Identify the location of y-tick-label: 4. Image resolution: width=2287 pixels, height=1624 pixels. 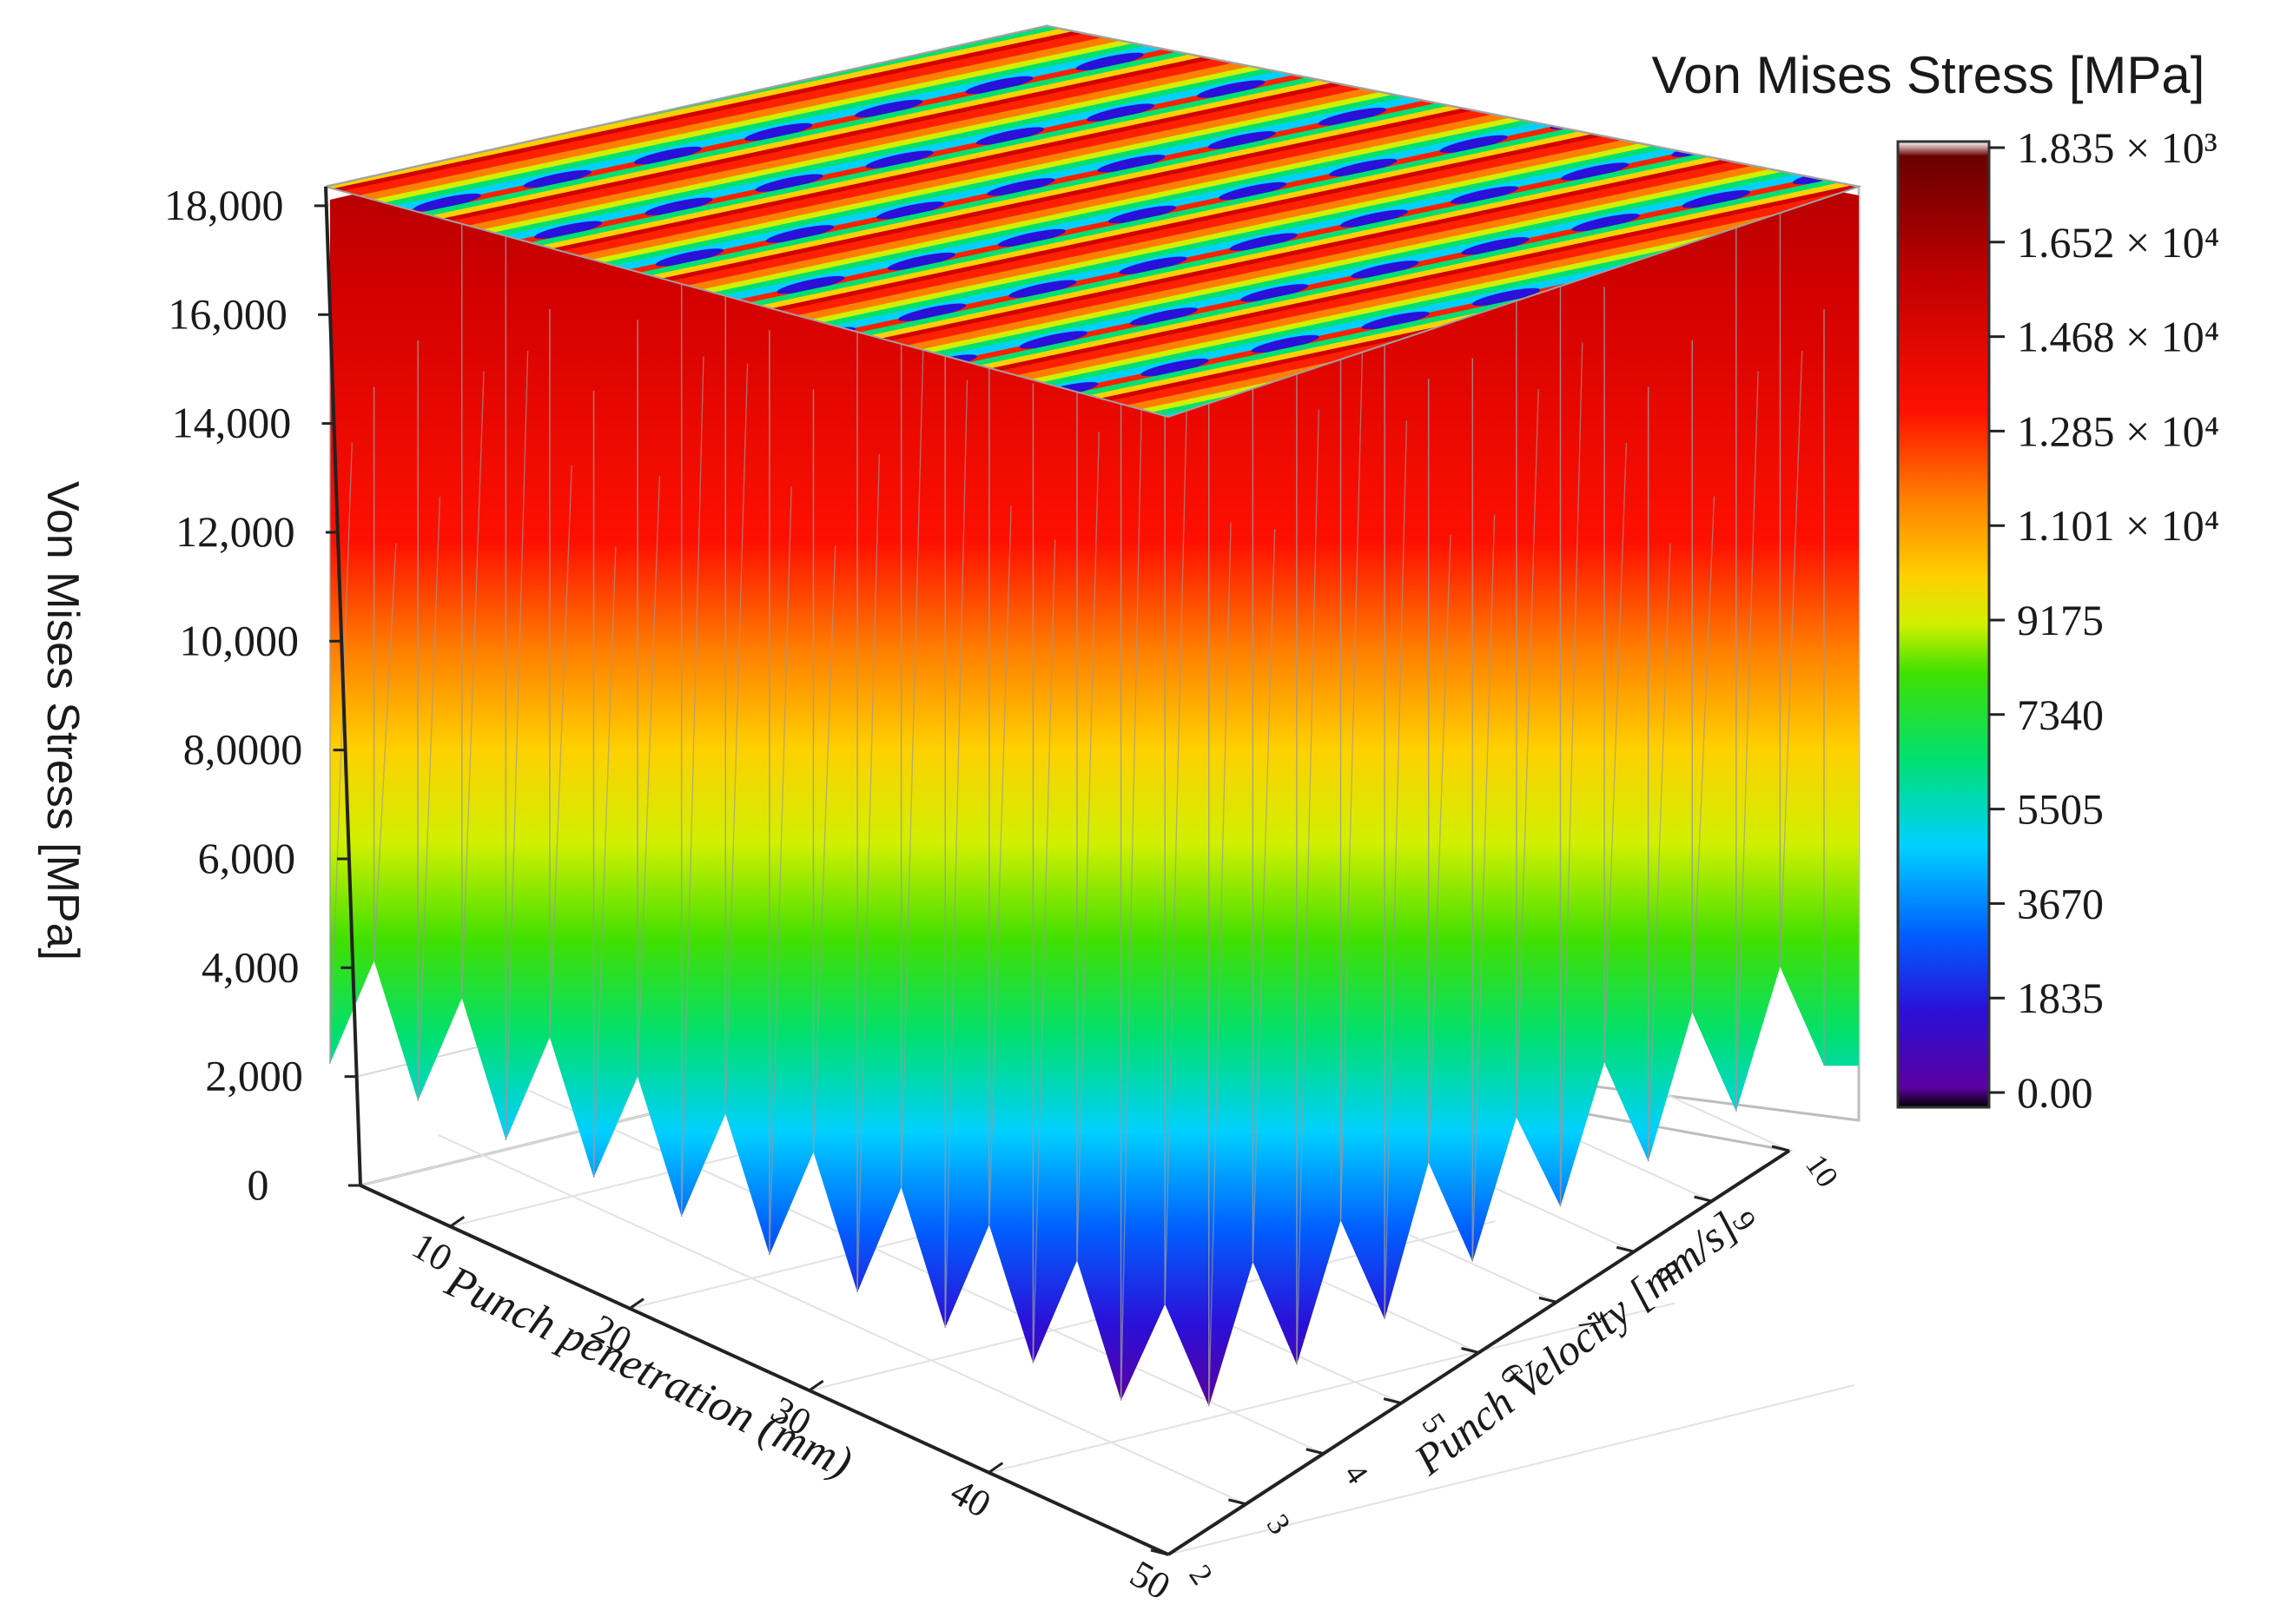
(1356, 1473).